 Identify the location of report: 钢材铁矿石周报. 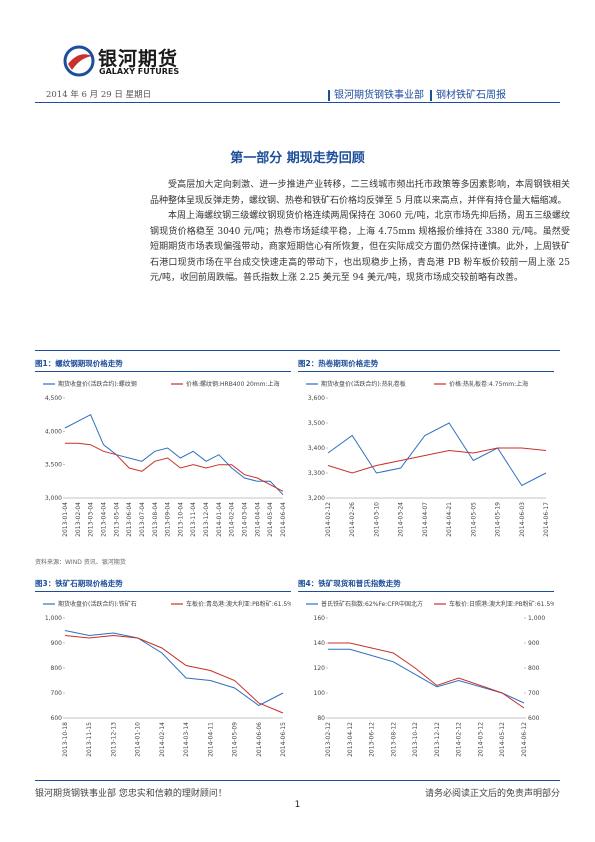
(468, 95).